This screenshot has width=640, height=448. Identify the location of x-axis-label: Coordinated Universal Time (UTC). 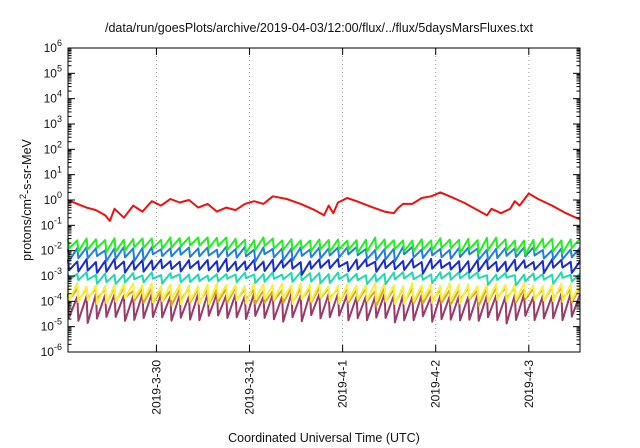
(324, 438).